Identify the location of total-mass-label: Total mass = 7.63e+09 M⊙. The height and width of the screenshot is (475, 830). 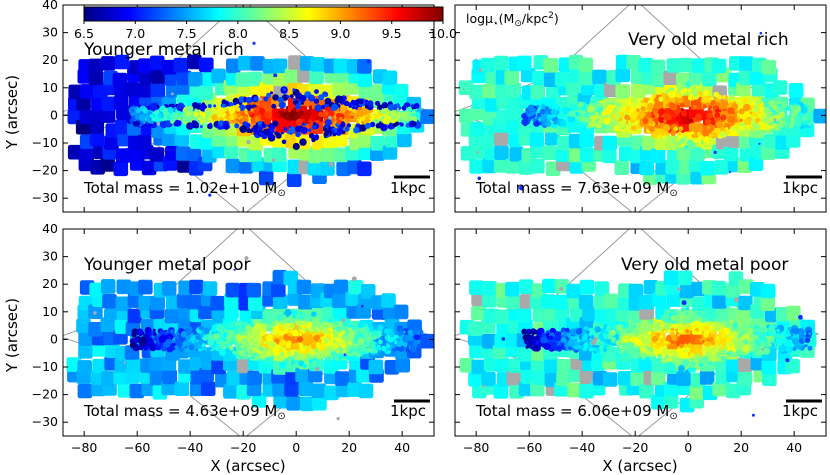
(576, 189).